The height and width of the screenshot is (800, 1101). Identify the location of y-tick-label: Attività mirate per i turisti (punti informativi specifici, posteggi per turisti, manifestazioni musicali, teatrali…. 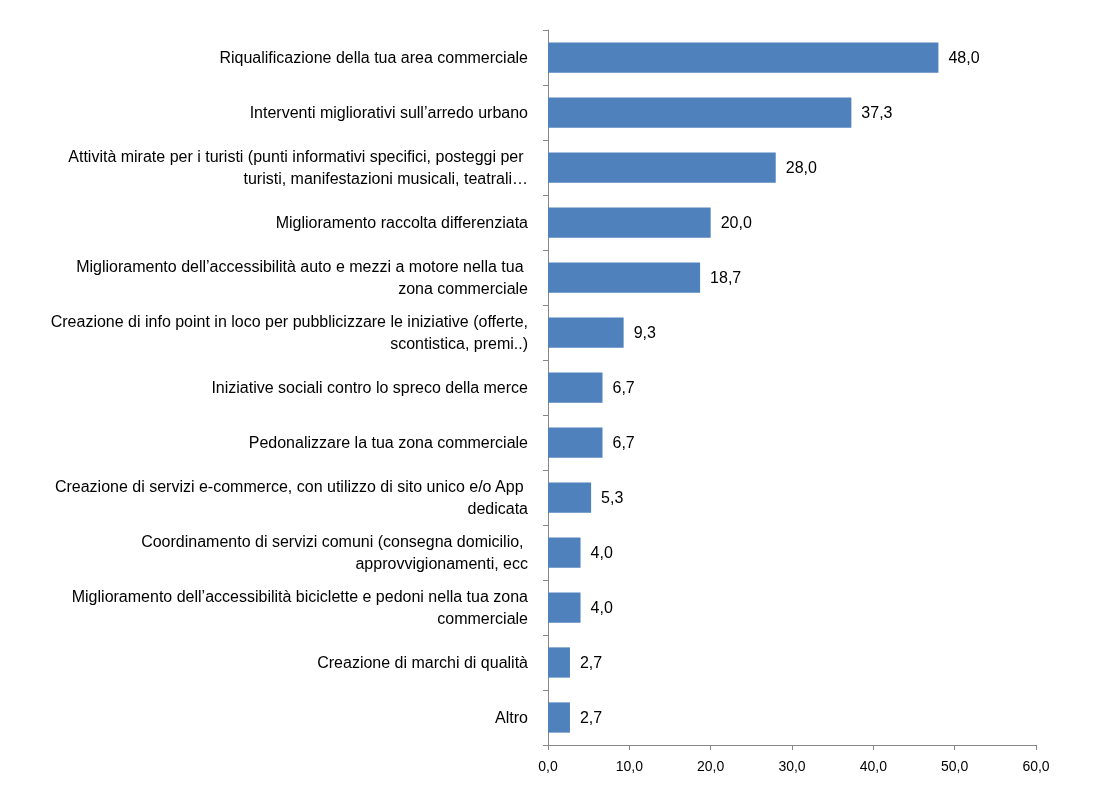
(298, 167).